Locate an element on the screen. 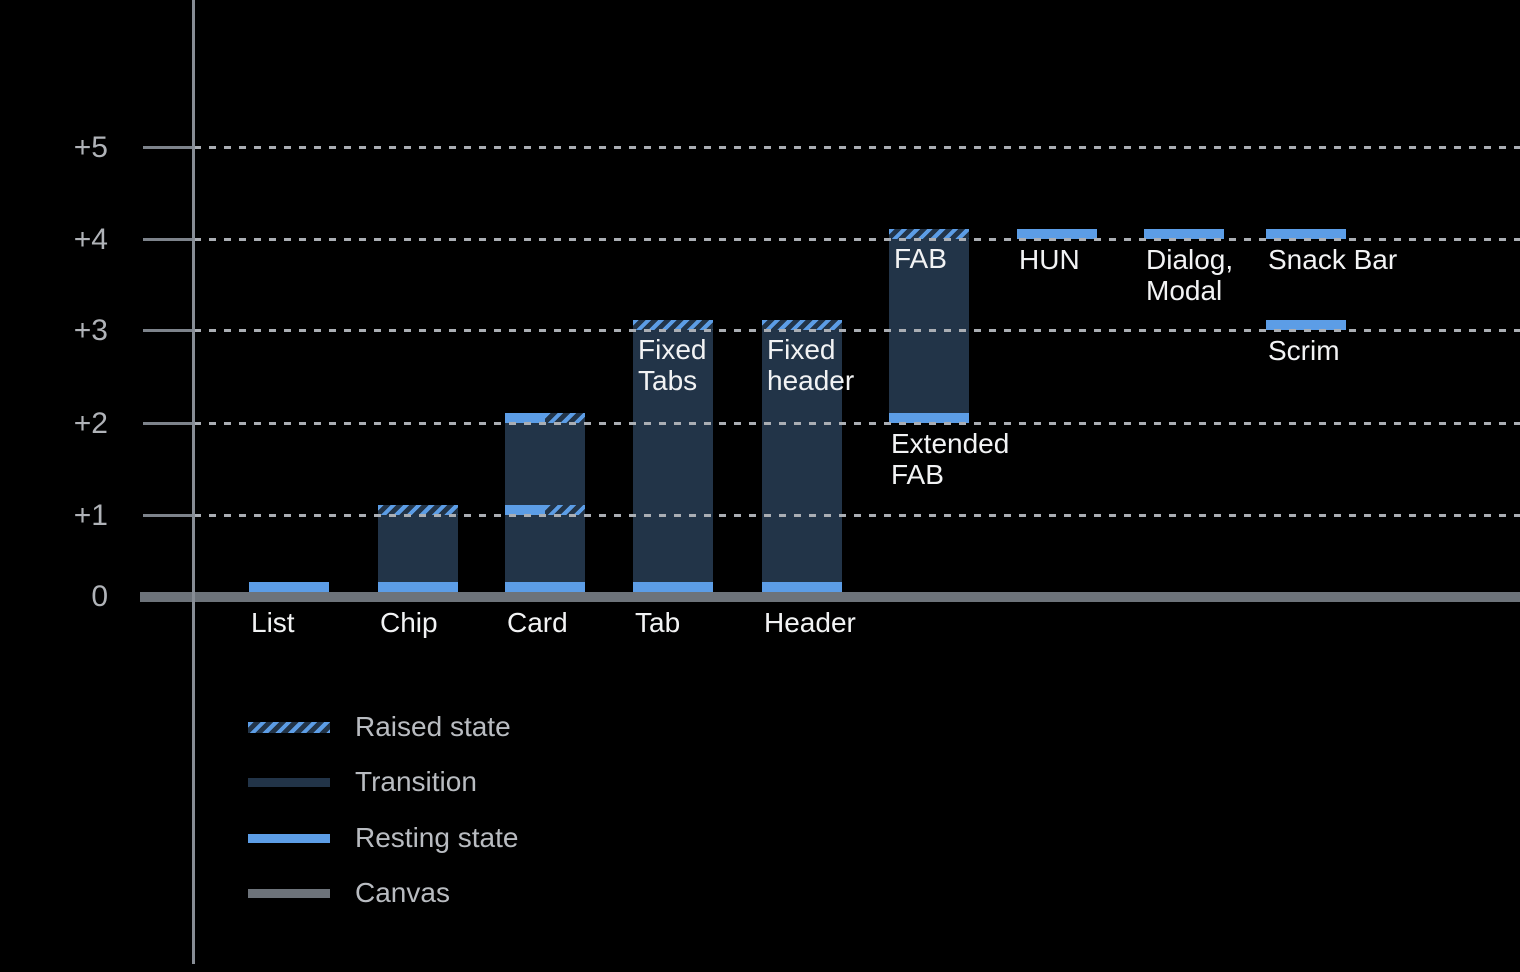 The height and width of the screenshot is (972, 1520). y-tick-label-4: +4 is located at coordinates (90, 239).